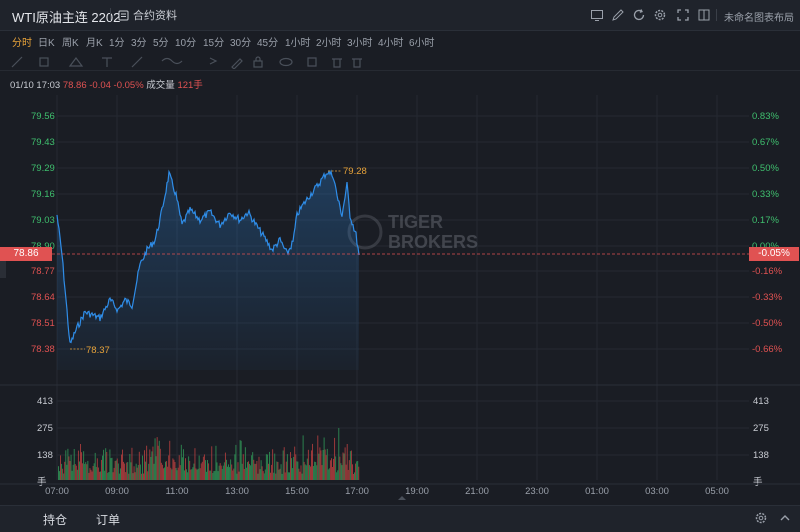  What do you see at coordinates (44, 62) in the screenshot?
I see `rectangle-tool-icon` at bounding box center [44, 62].